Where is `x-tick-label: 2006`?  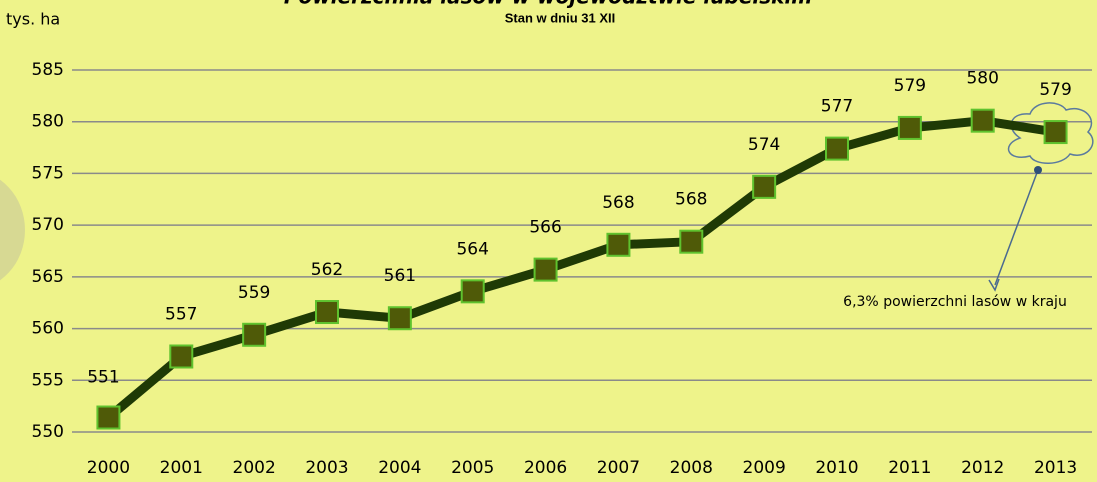 x-tick-label: 2006 is located at coordinates (545, 468).